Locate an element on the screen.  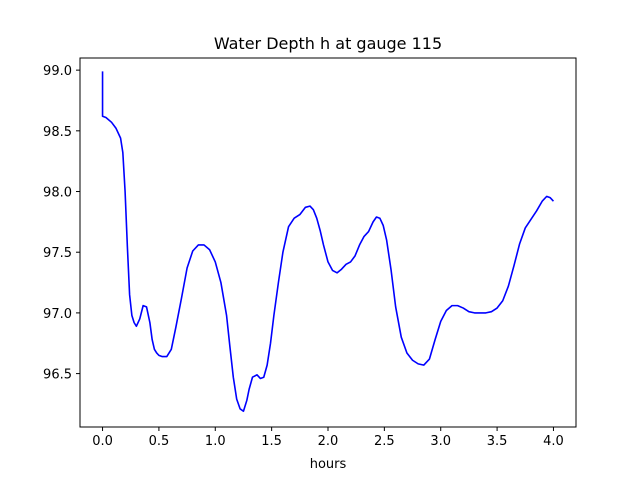
x-tick-label: 1.0 is located at coordinates (215, 441).